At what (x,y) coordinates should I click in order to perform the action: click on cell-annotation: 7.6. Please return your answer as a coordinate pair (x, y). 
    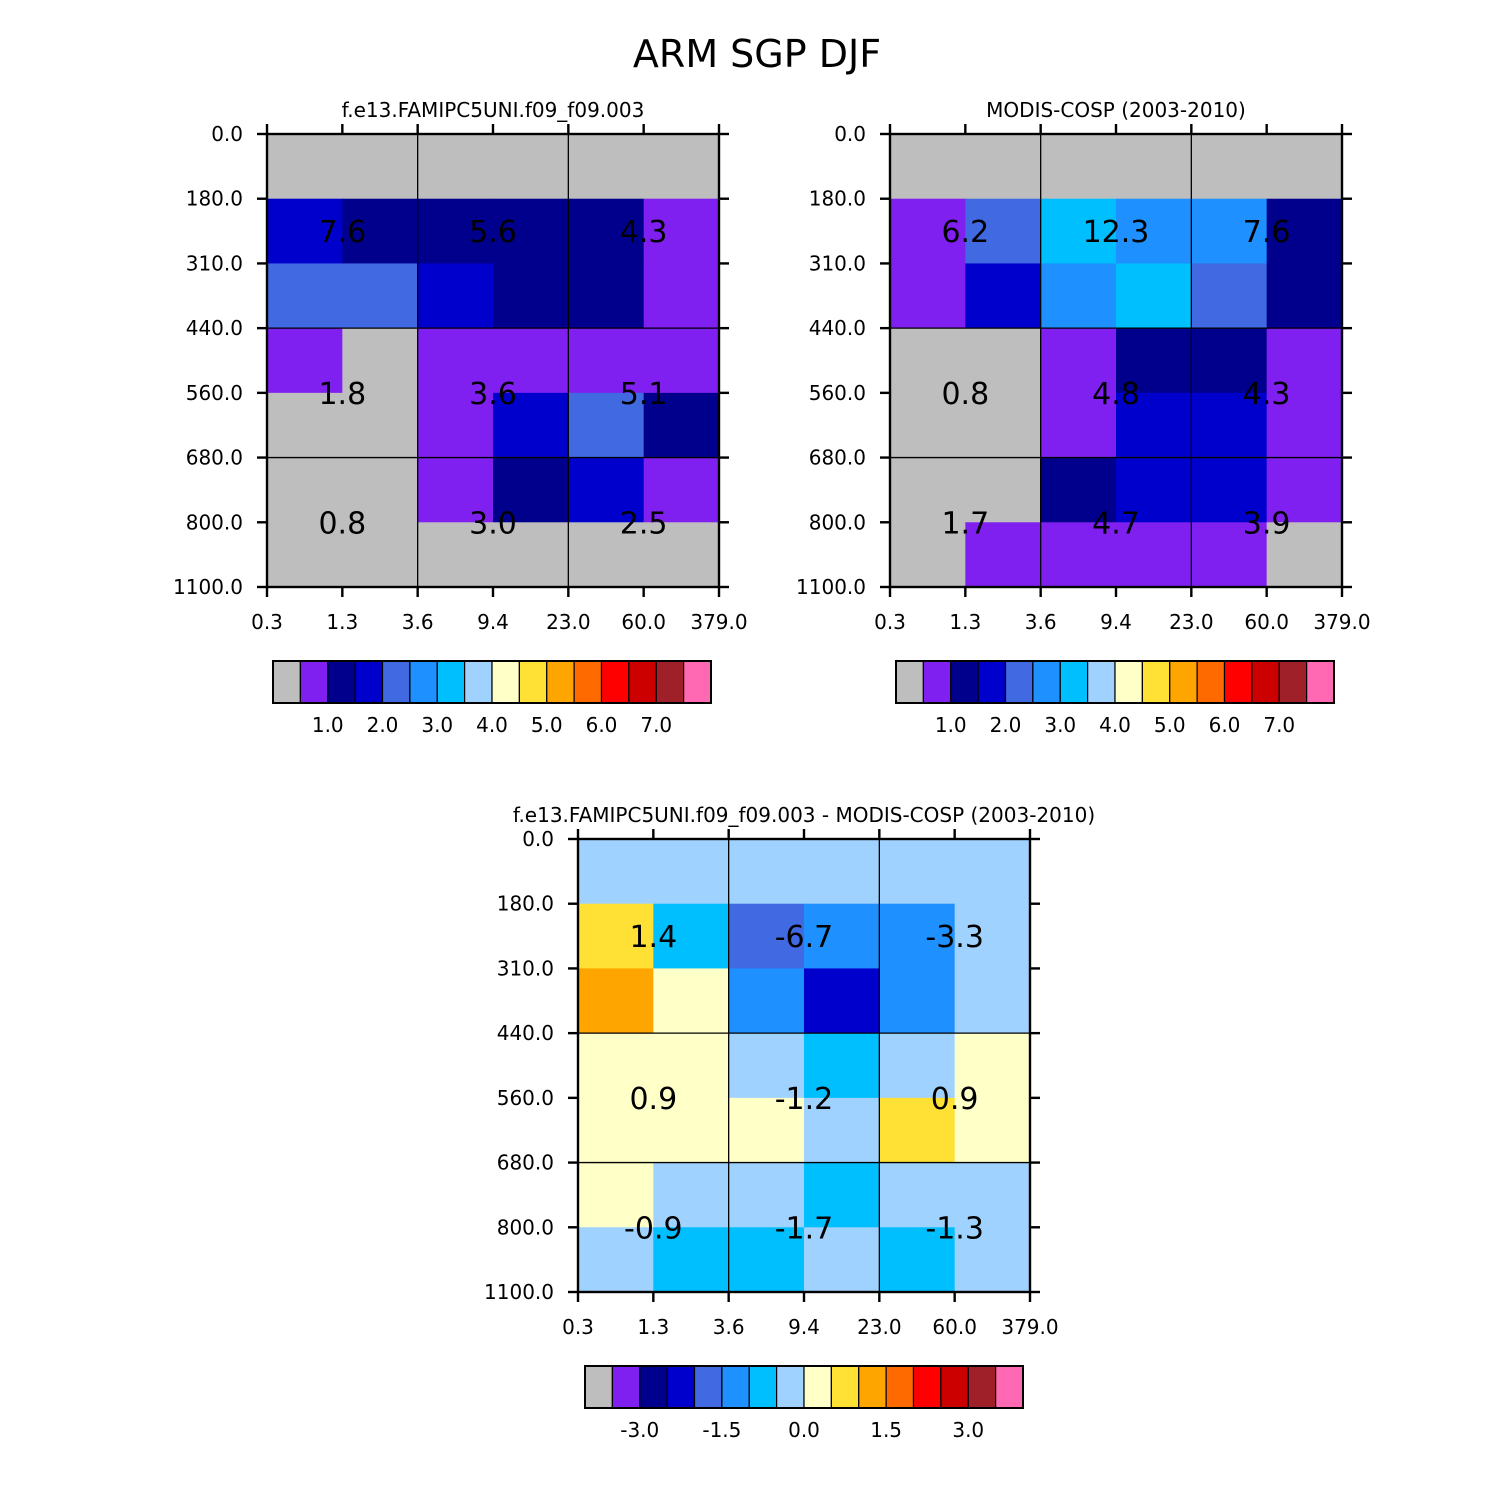
    Looking at the image, I should click on (342, 232).